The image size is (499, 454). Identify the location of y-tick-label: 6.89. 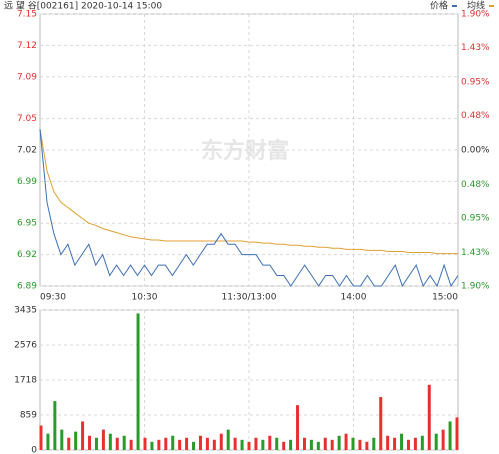
(27, 287).